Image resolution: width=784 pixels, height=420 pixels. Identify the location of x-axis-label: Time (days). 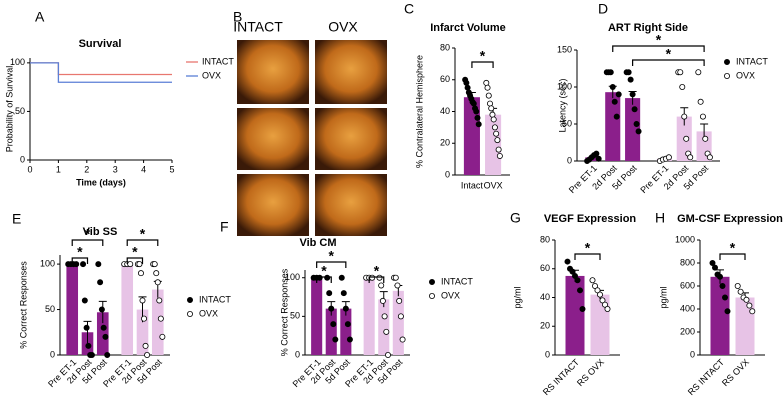
(101, 182).